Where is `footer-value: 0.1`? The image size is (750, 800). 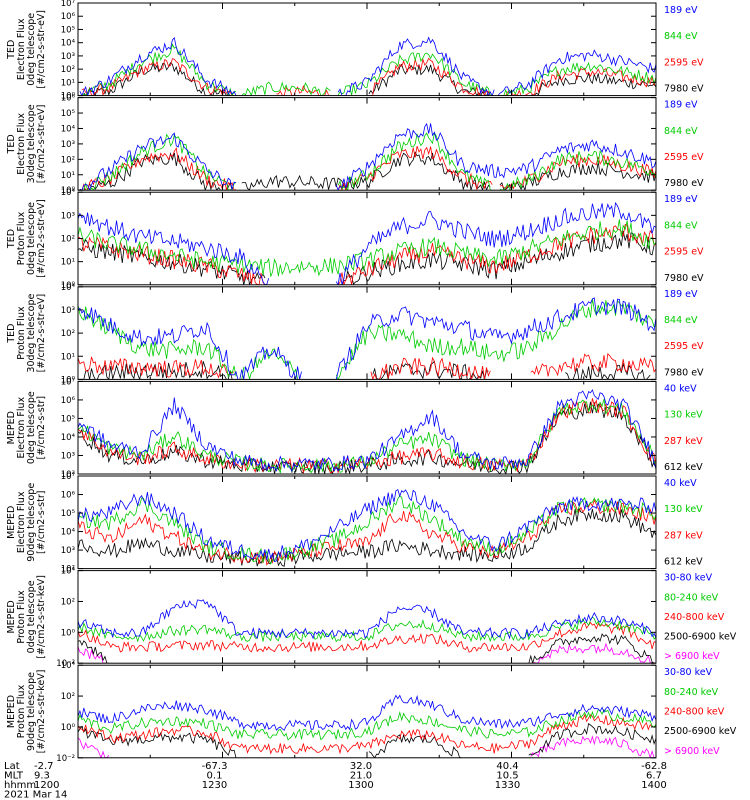
footer-value: 0.1 is located at coordinates (215, 775).